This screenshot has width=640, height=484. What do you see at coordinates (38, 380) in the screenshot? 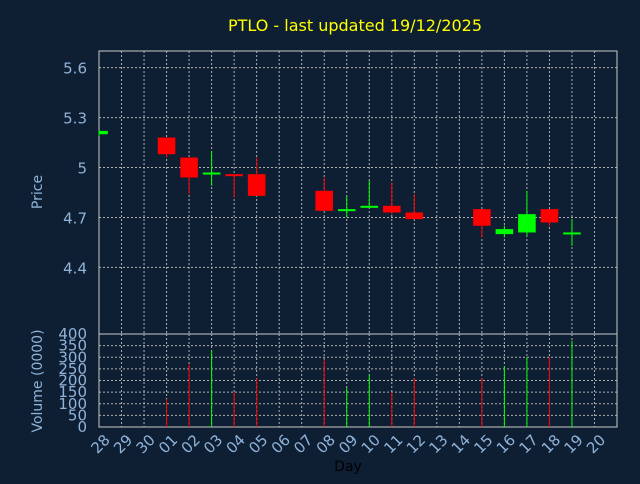
I see `volume-axis-label: Volume (0000)` at bounding box center [38, 380].